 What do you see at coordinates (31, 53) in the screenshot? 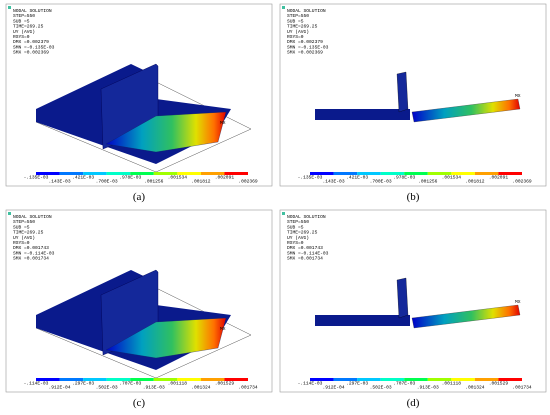
I see `info-line: SMX =0.002369` at bounding box center [31, 53].